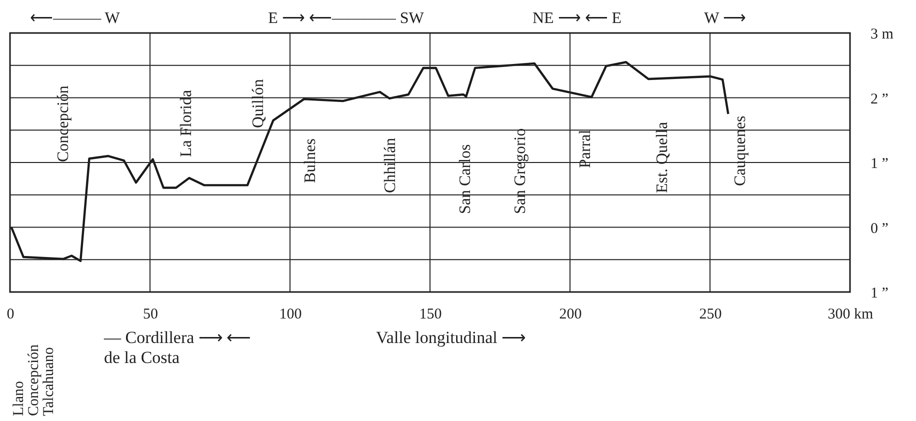 The height and width of the screenshot is (421, 916). Describe the element at coordinates (310, 160) in the screenshot. I see `annotation: Bulnes` at that location.